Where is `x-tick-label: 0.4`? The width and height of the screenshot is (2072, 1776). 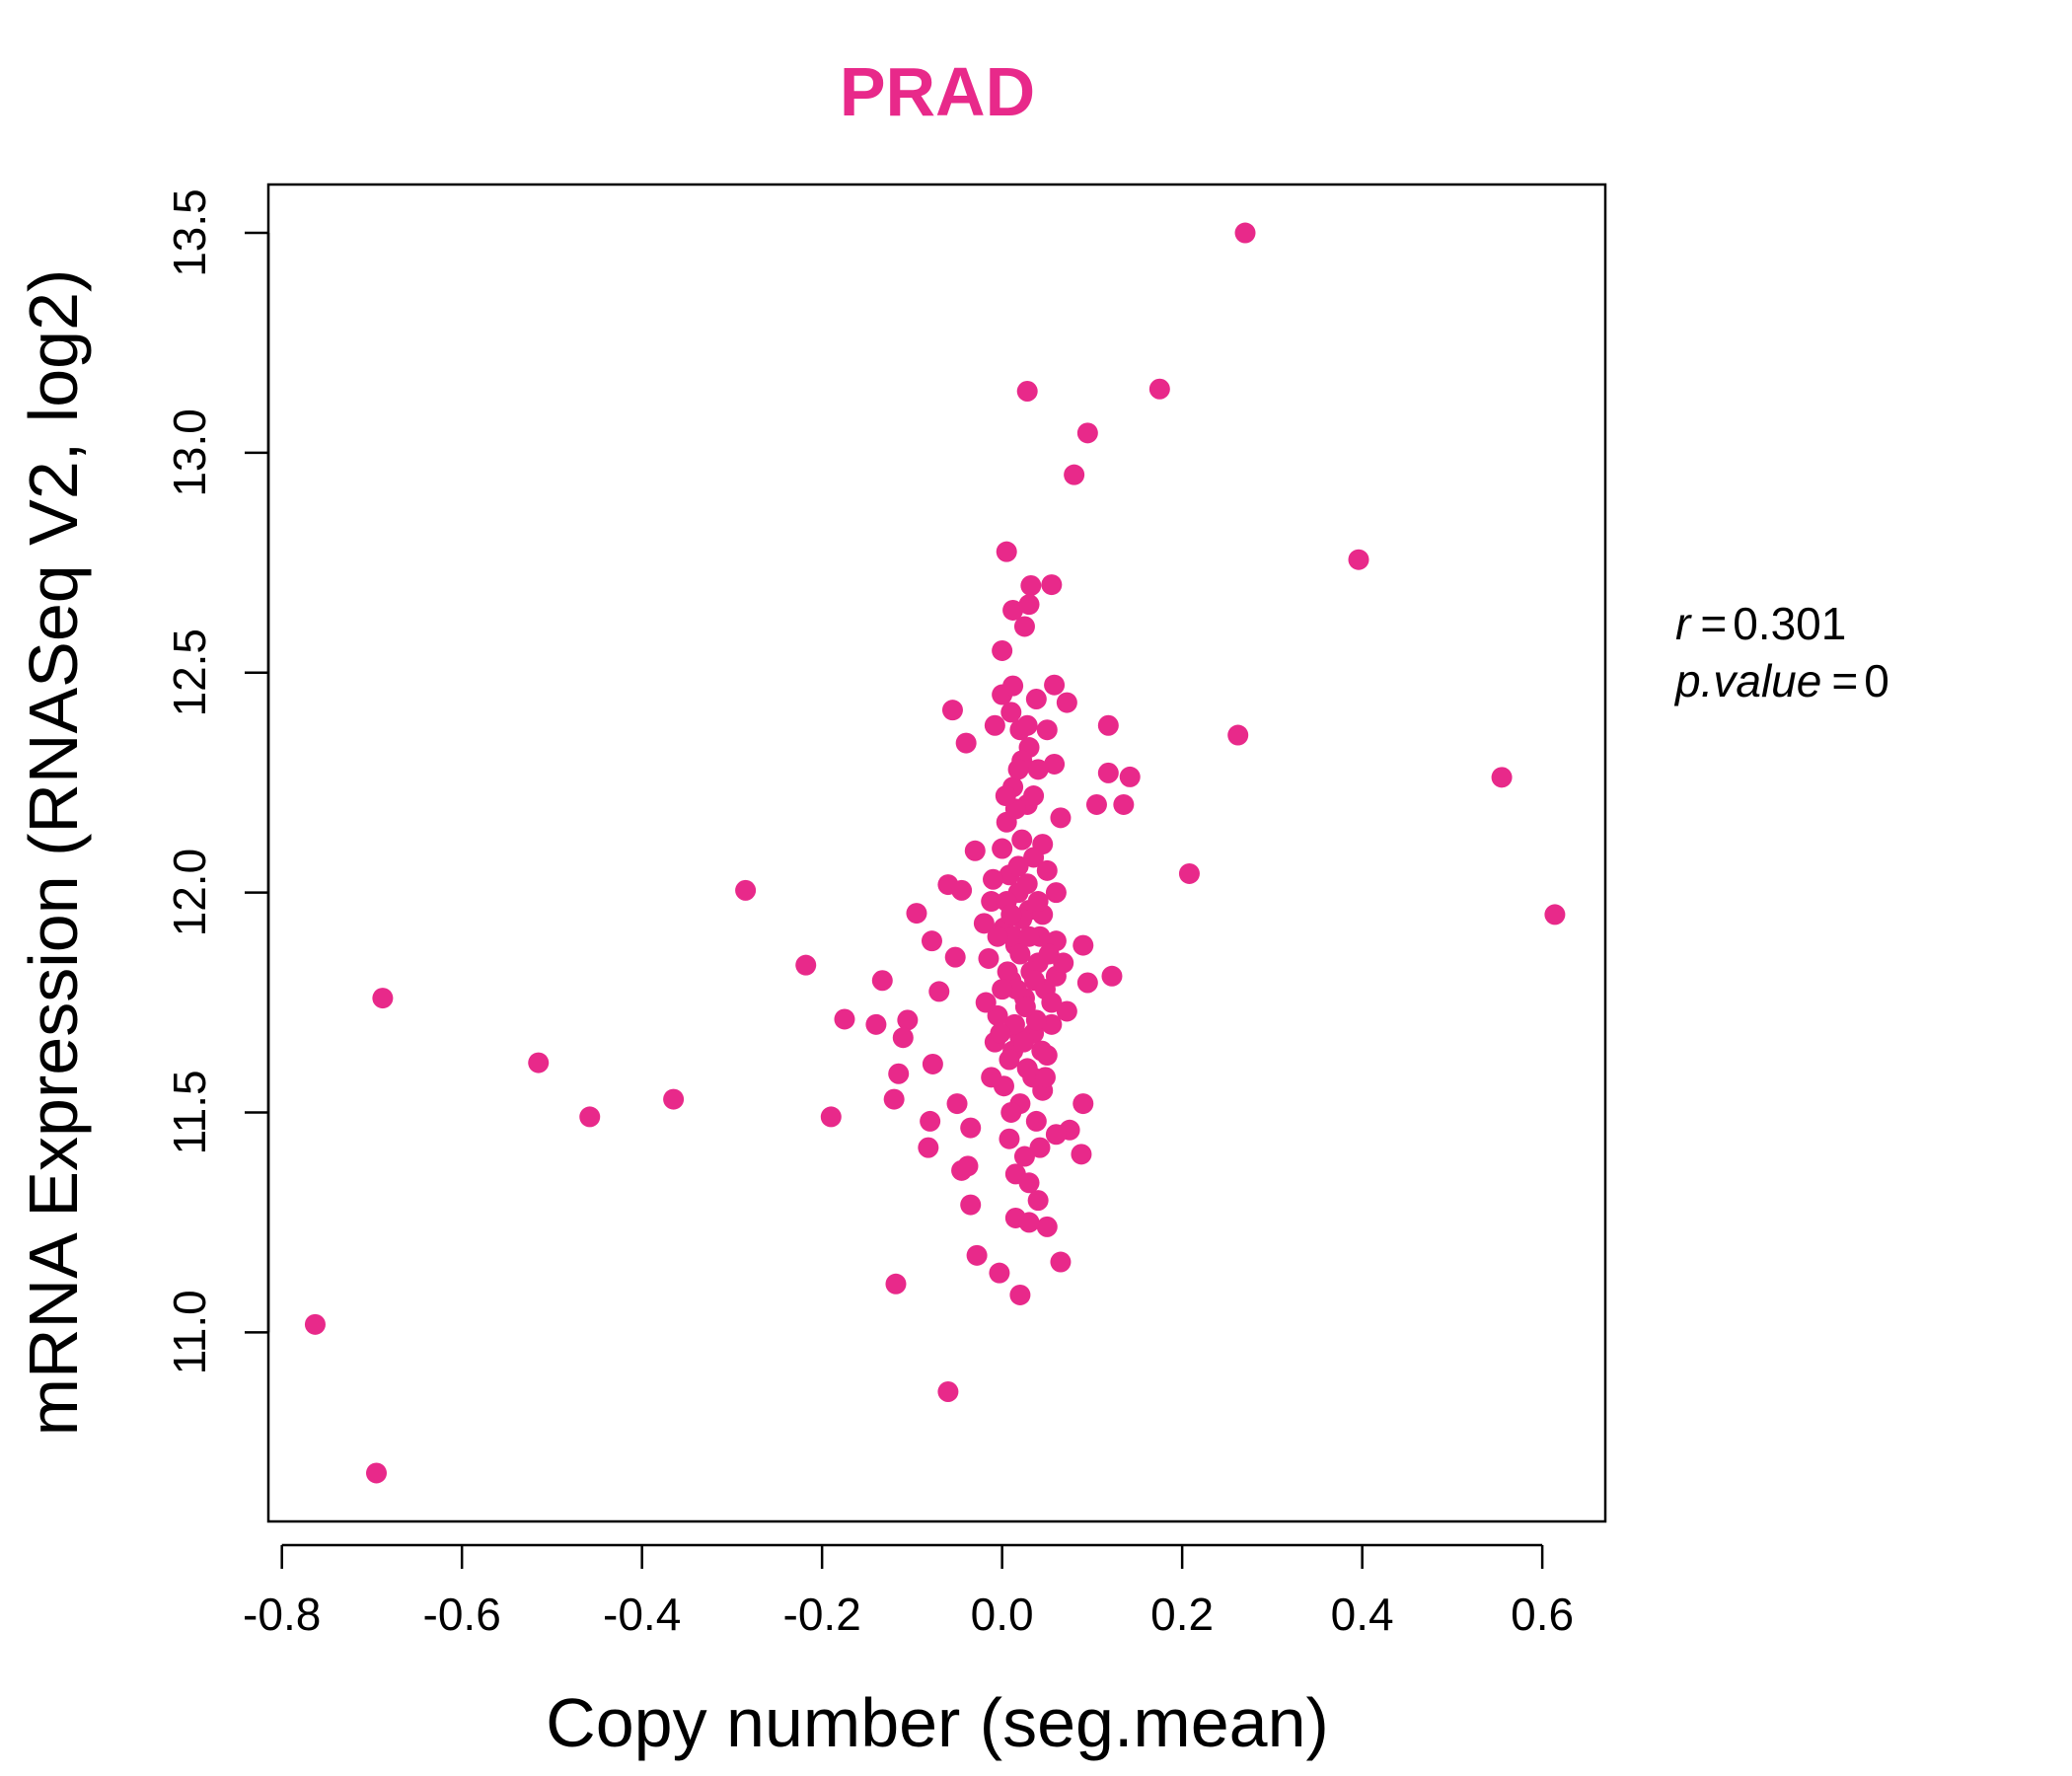
x-tick-label: 0.4 is located at coordinates (1363, 1615).